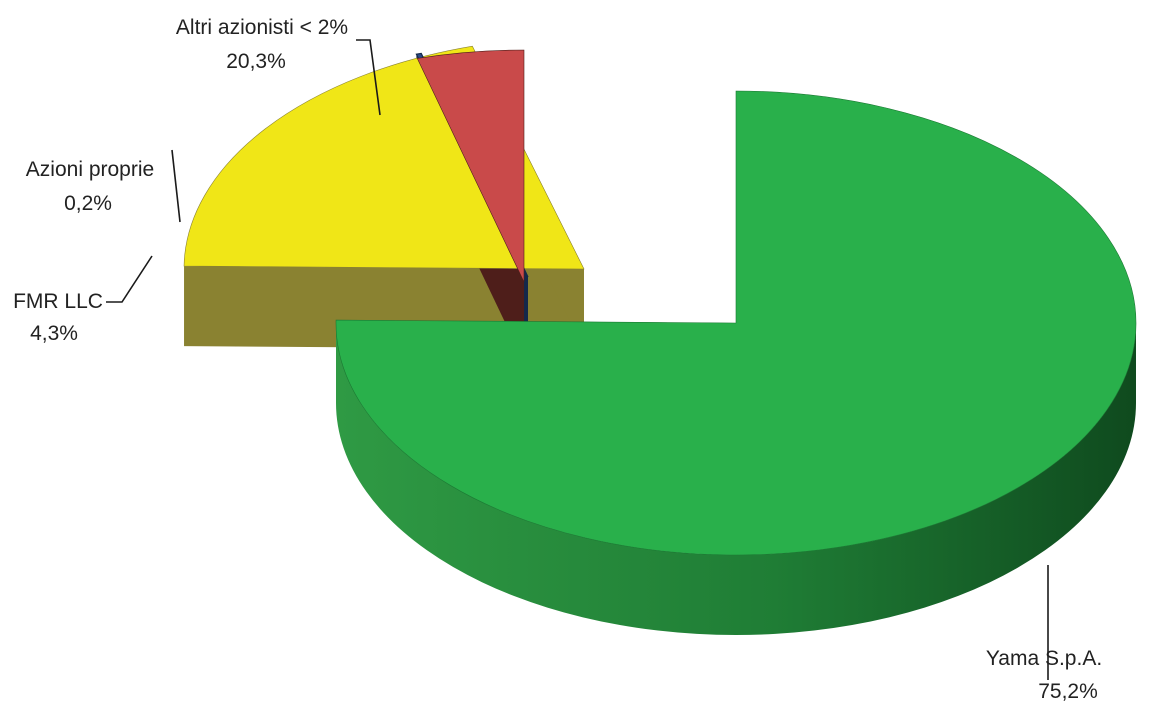 Image resolution: width=1163 pixels, height=711 pixels. What do you see at coordinates (88, 203) in the screenshot?
I see `label-azioni-proprie-value: 0,2%` at bounding box center [88, 203].